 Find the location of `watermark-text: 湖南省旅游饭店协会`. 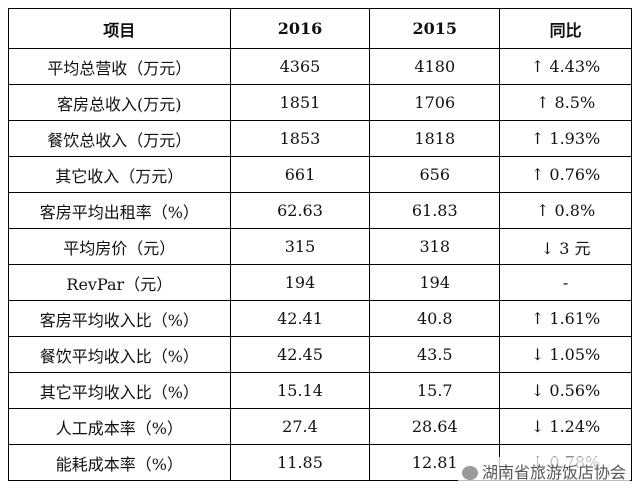

watermark-text: 湖南省旅游饭店协会 is located at coordinates (553, 472).